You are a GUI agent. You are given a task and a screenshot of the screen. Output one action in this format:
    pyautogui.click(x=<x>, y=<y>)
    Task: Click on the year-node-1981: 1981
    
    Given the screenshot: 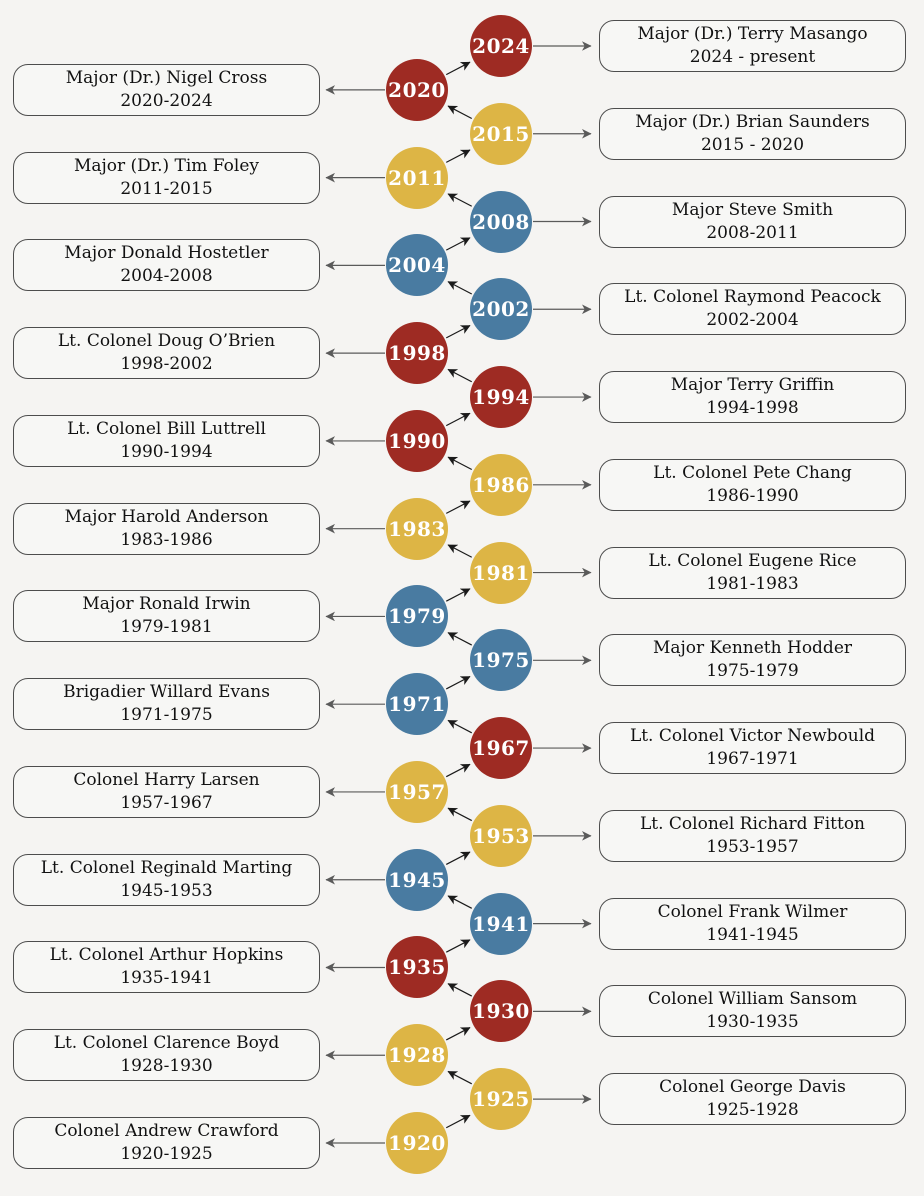 What is the action you would take?
    pyautogui.click(x=501, y=572)
    